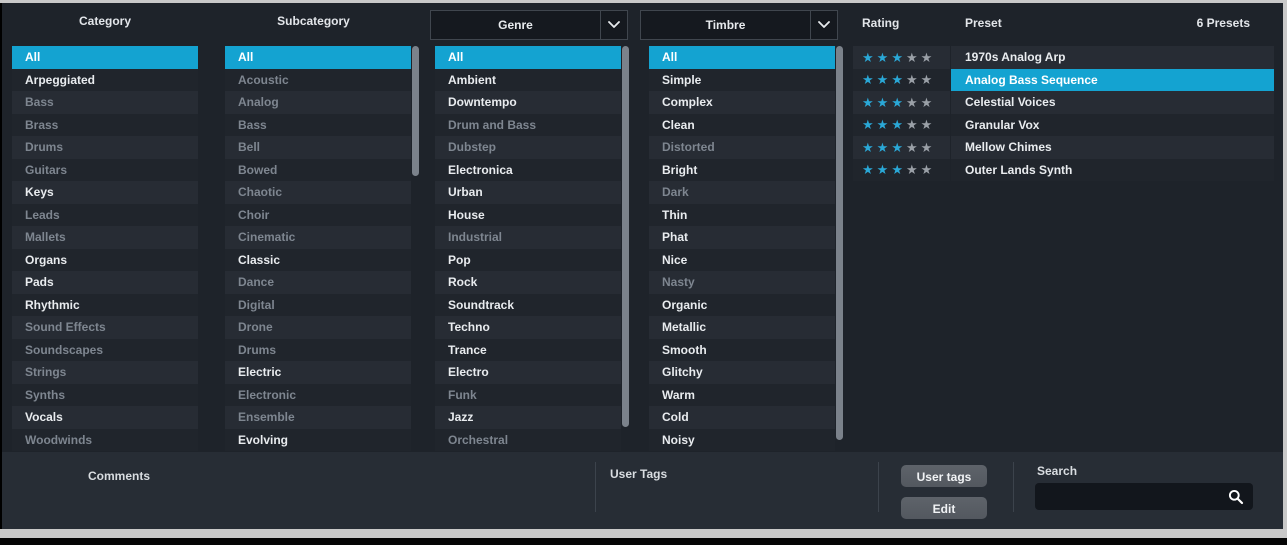 The image size is (1287, 545). Describe the element at coordinates (742, 237) in the screenshot. I see `list-item: Phat` at that location.